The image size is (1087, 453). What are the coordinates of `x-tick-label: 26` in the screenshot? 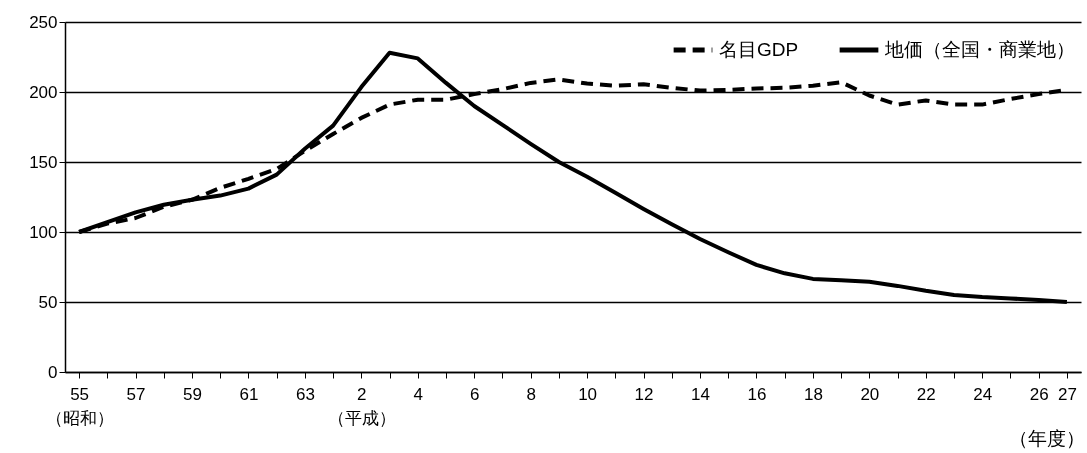 It's located at (1039, 394).